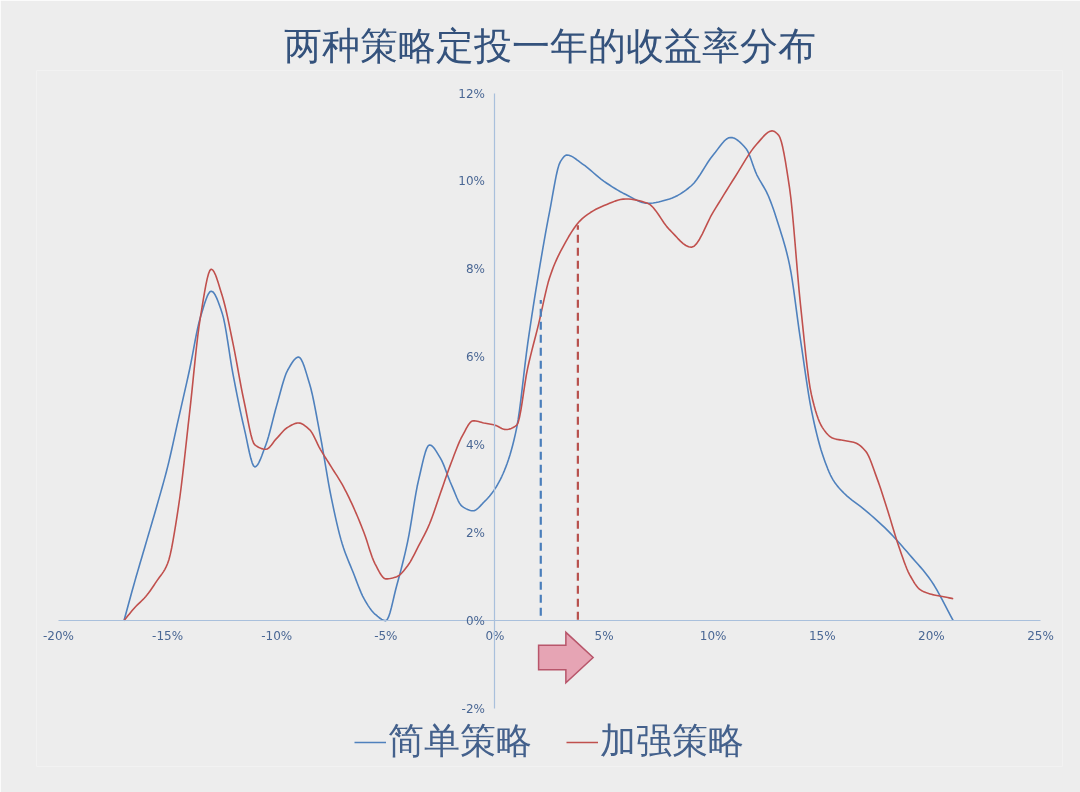 This screenshot has width=1080, height=792. What do you see at coordinates (1040, 635) in the screenshot?
I see `x-tick-label: 25%` at bounding box center [1040, 635].